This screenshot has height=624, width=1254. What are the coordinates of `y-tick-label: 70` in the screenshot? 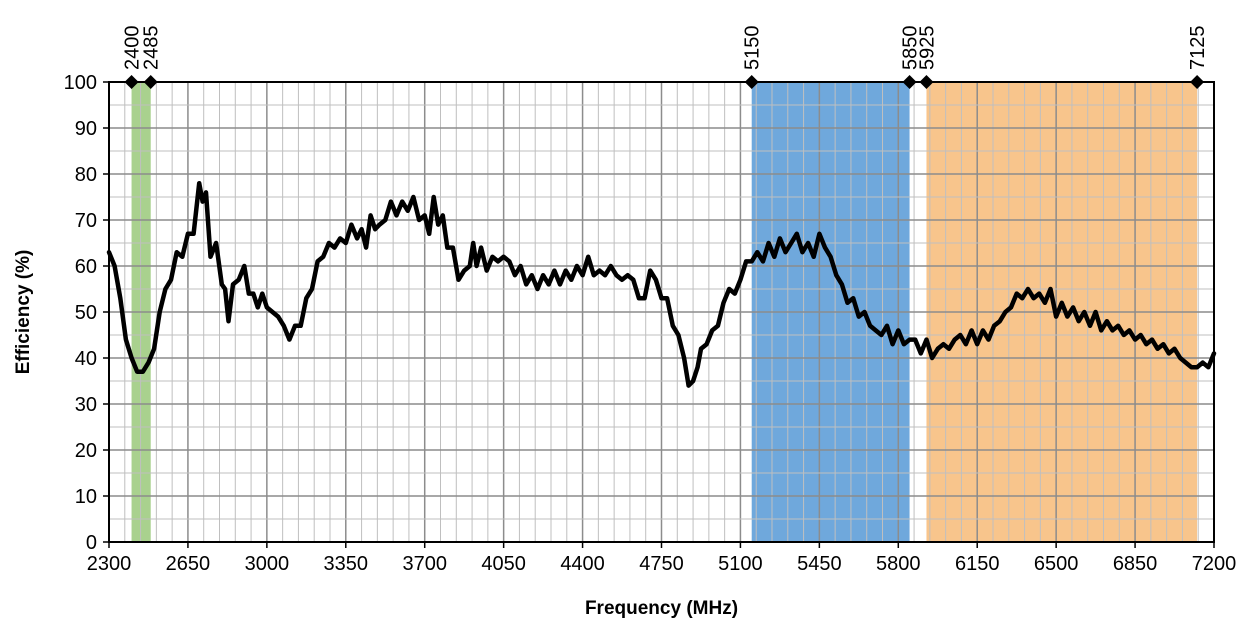 It's located at (86, 221).